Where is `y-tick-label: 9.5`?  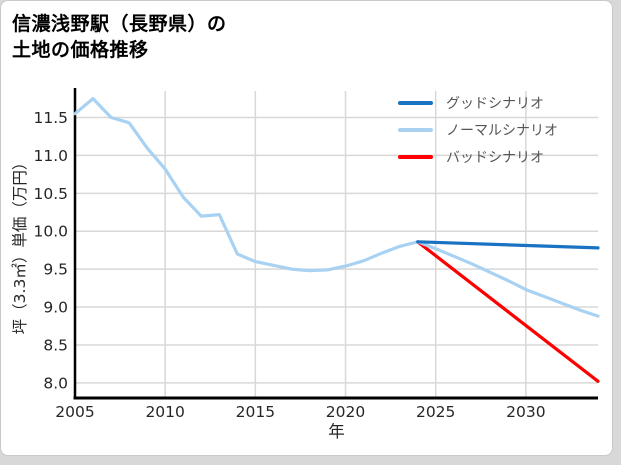 y-tick-label: 9.5 is located at coordinates (55, 270).